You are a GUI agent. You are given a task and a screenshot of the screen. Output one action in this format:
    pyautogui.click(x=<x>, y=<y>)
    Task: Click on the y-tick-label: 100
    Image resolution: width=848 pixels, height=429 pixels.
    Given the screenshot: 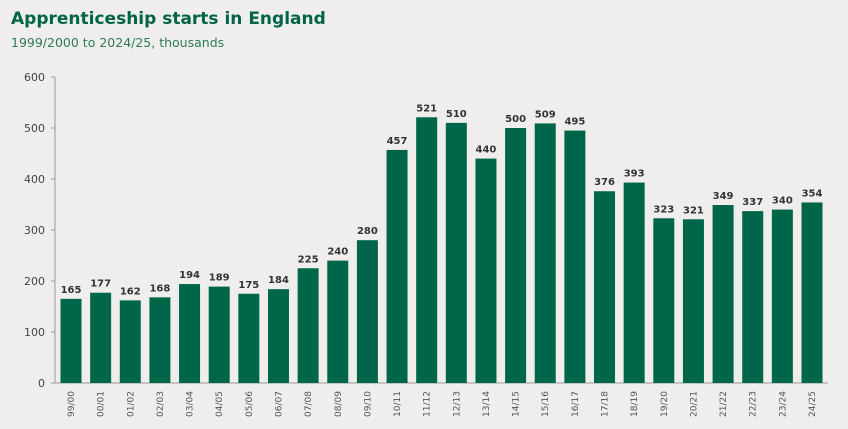 What is the action you would take?
    pyautogui.click(x=34, y=332)
    